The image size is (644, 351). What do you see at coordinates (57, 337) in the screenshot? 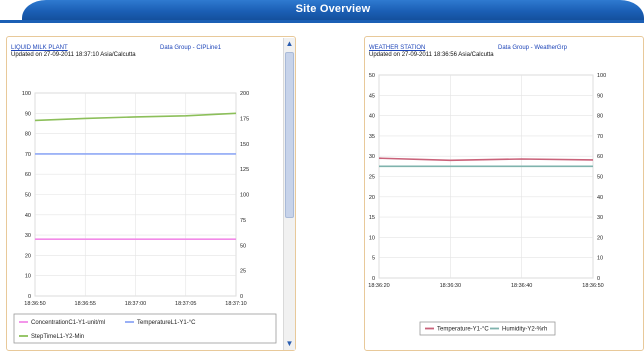
I see `legend-label: StepTimeL1-Y2-Min` at bounding box center [57, 337].